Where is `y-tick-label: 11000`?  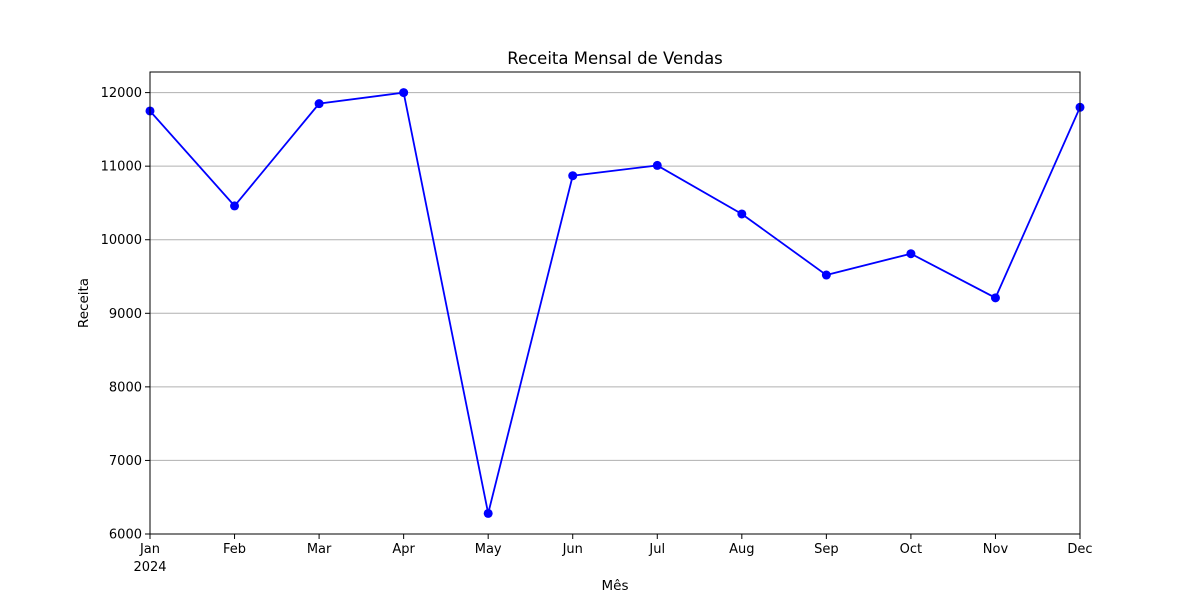 y-tick-label: 11000 is located at coordinates (121, 167).